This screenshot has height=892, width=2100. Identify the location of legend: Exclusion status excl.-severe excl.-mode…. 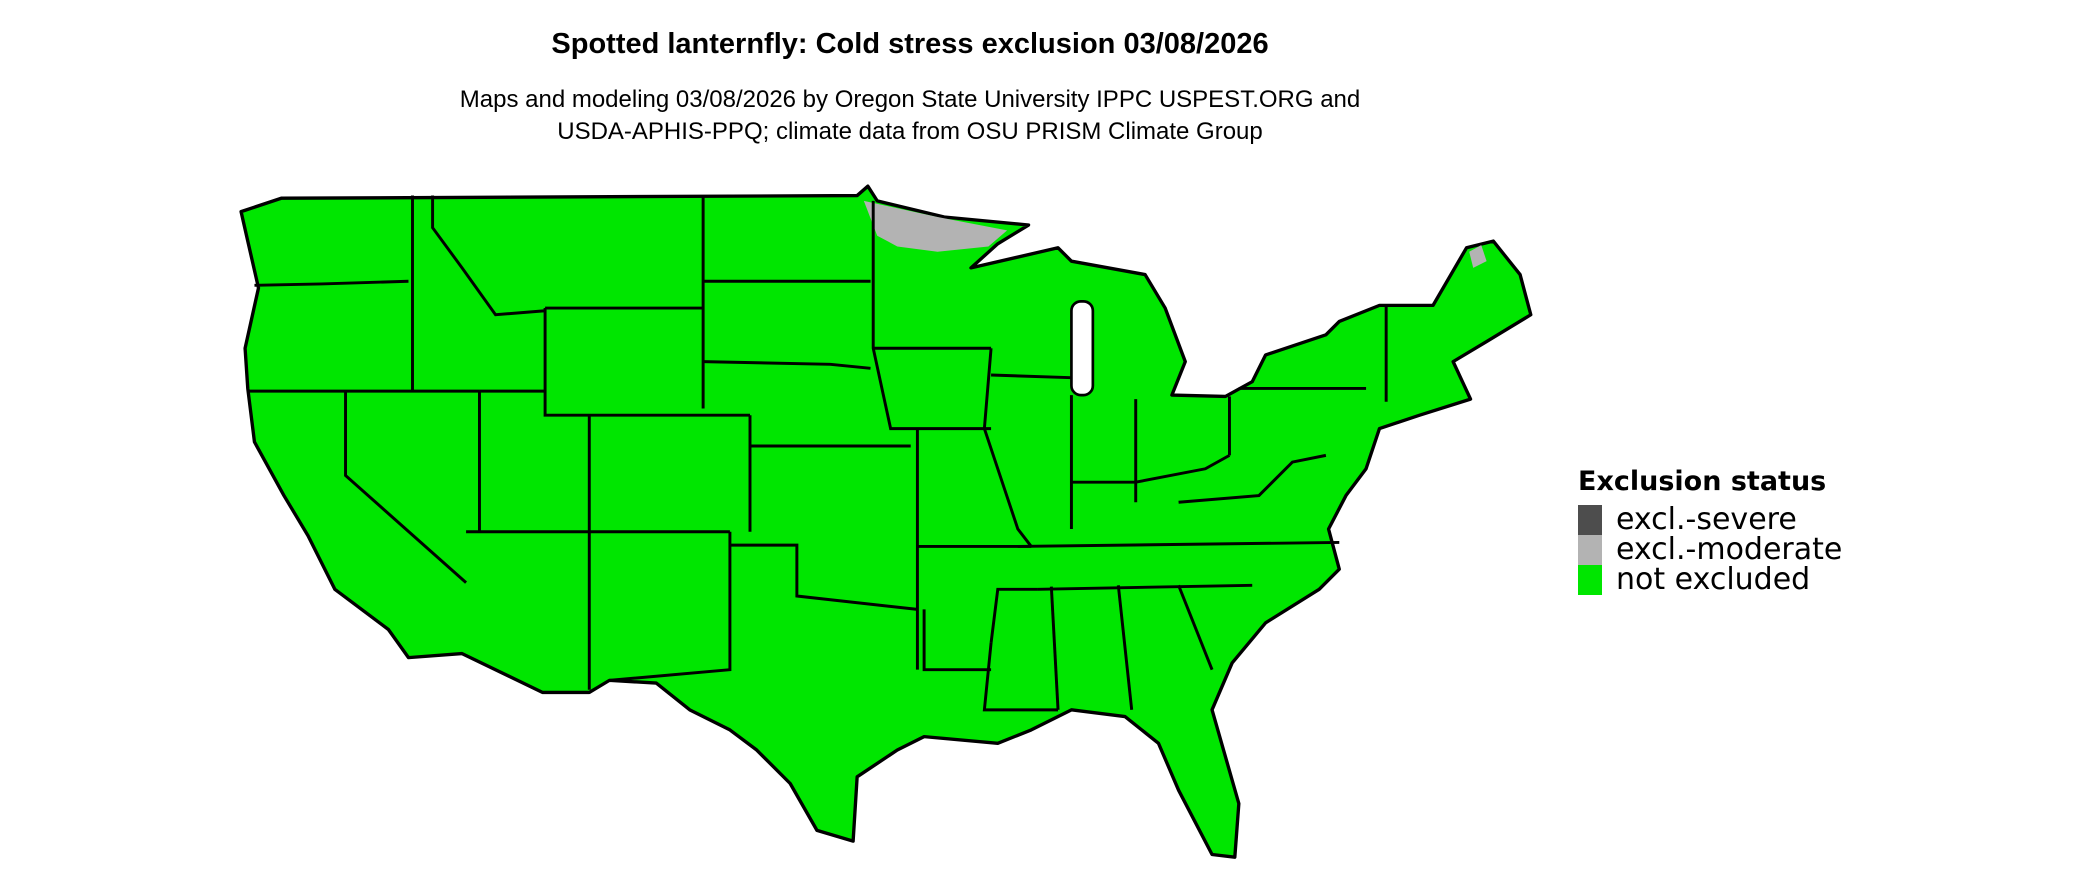
(1710, 530).